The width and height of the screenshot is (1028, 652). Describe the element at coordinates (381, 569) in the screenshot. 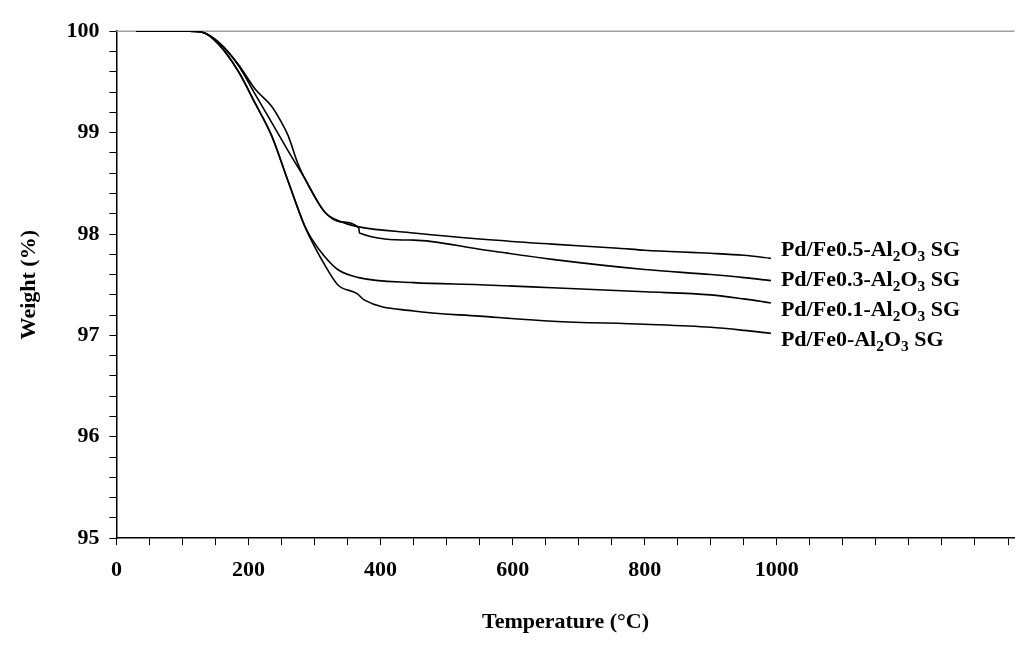

I see `x-tick-label: 400` at that location.